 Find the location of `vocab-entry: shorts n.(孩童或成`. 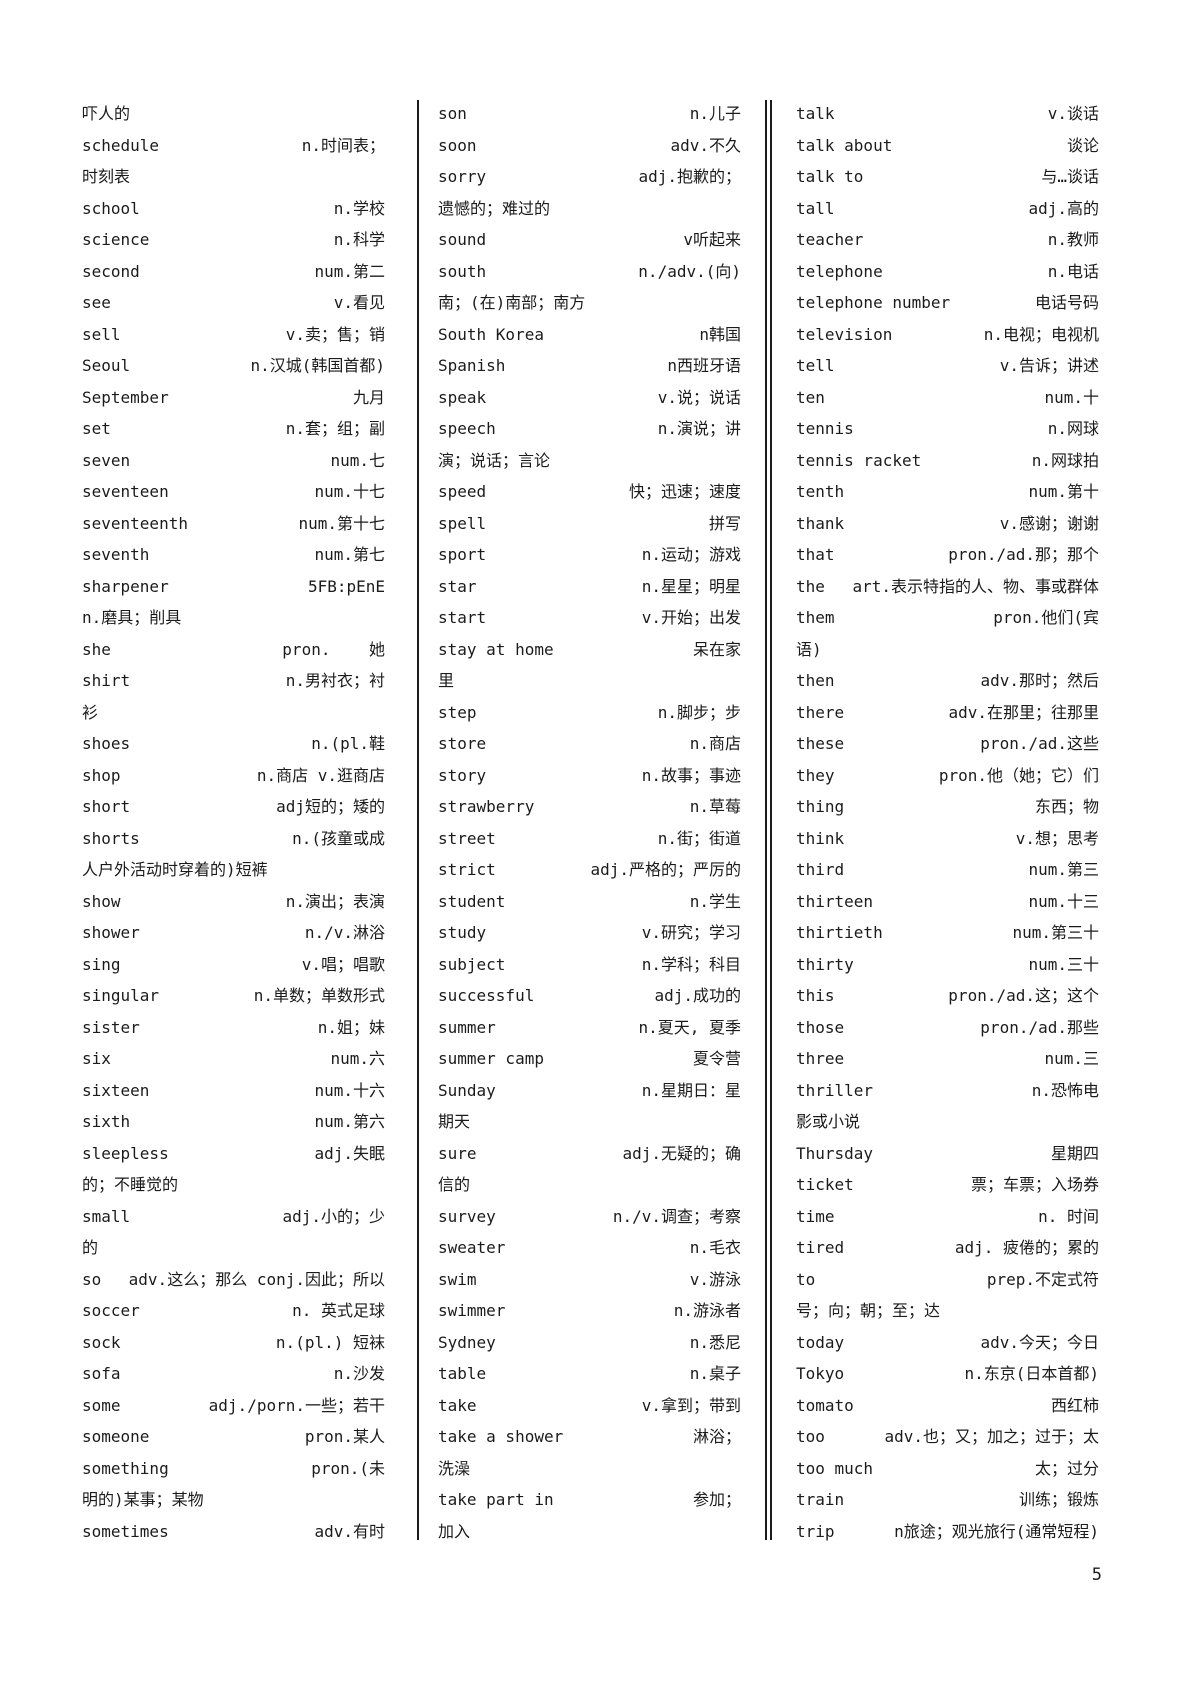

vocab-entry: shorts n.(孩童或成 is located at coordinates (233, 839).